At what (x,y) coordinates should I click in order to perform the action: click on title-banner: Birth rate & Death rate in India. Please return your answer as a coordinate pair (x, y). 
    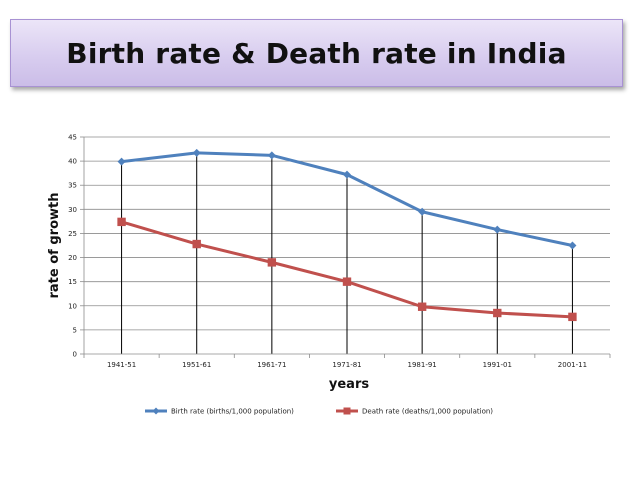
    Looking at the image, I should click on (316, 53).